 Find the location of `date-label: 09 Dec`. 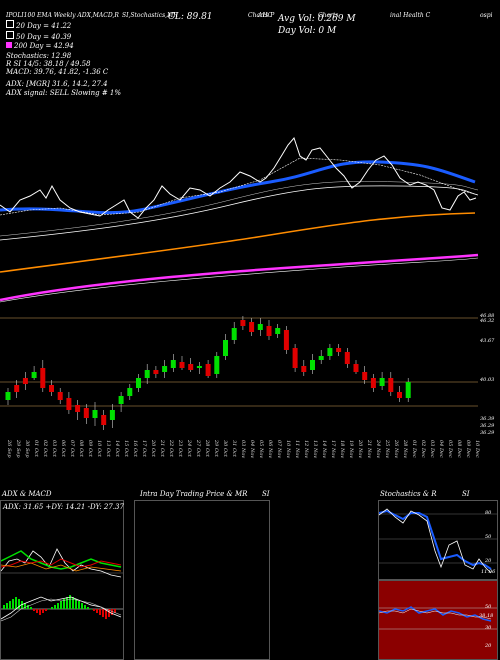

date-label: 09 Dec is located at coordinates (468, 449).